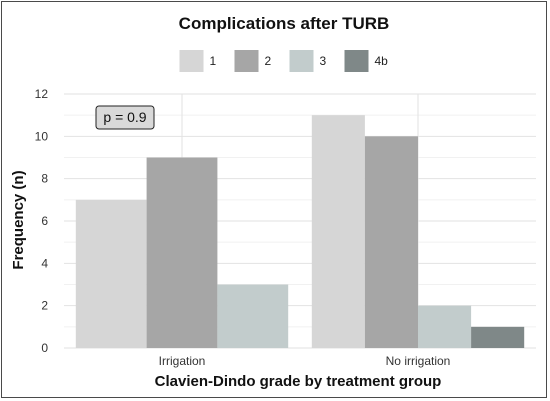 The width and height of the screenshot is (550, 401). Describe the element at coordinates (42, 136) in the screenshot. I see `y-tick-label: 10` at that location.